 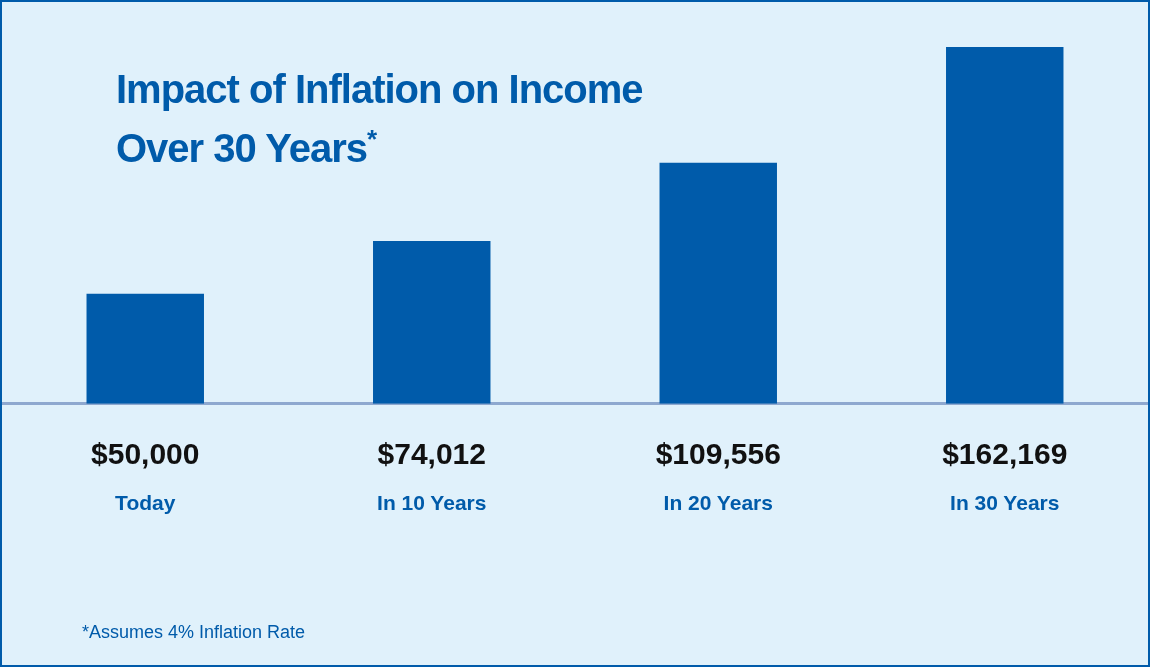 I want to click on x-tick-label: In 30 Years, so click(x=1005, y=503).